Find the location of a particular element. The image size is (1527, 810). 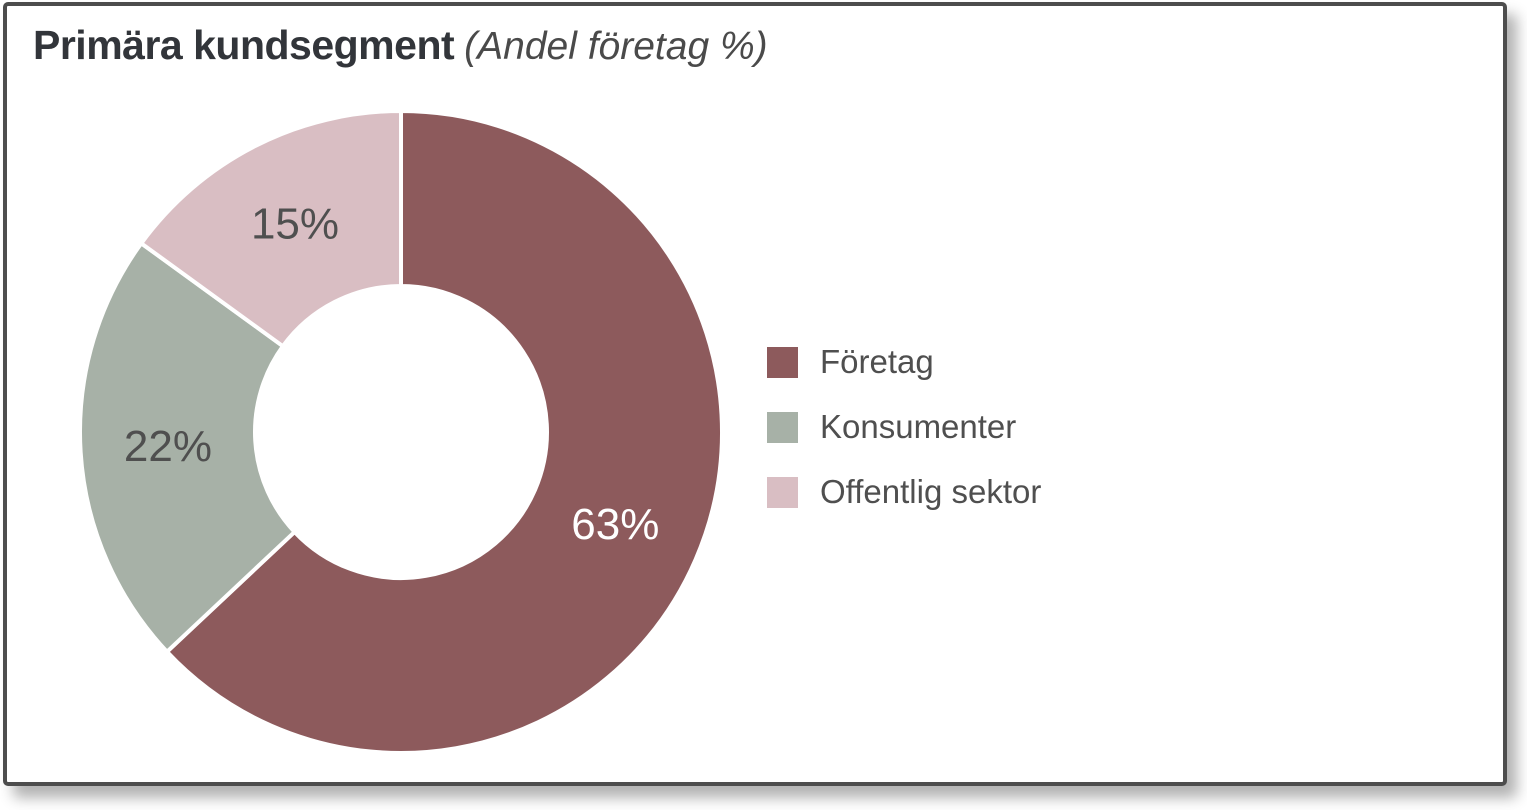

slice-label-offentlig-sektor: 15% is located at coordinates (295, 223).